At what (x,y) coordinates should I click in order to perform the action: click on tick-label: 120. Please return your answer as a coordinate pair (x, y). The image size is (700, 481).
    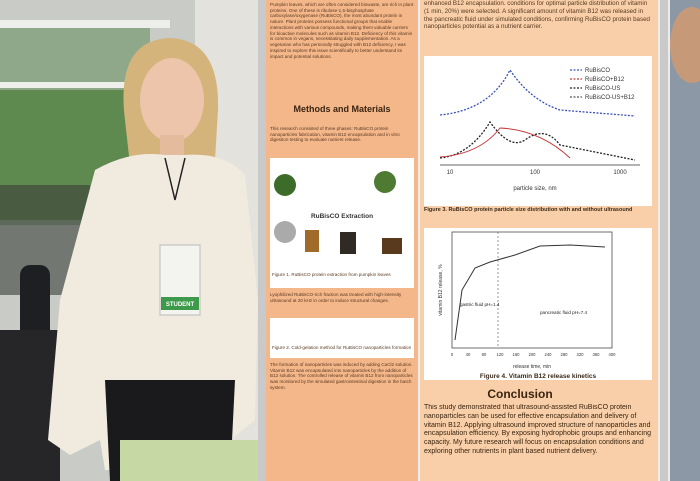
    Looking at the image, I should click on (501, 354).